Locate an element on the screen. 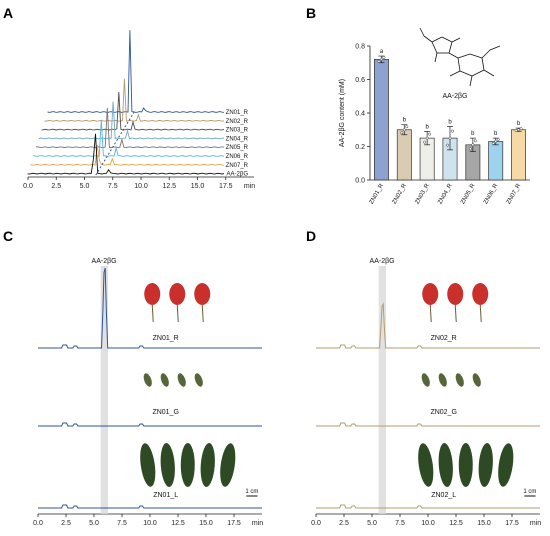 This screenshot has height=536, width=550. panel-a-x-tick-label: 7.5 is located at coordinates (113, 186).